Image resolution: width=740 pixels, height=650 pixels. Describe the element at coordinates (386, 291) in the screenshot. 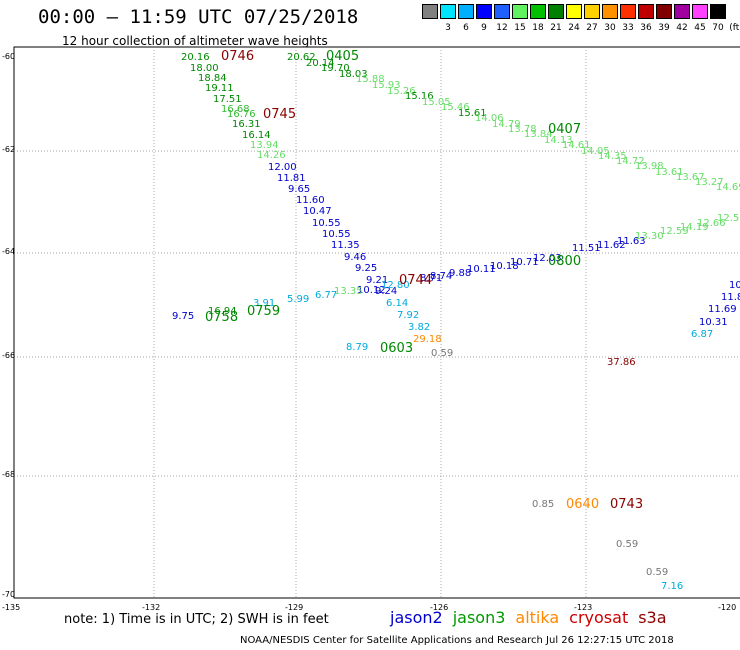

I see `wave-height-label: 9.24` at that location.